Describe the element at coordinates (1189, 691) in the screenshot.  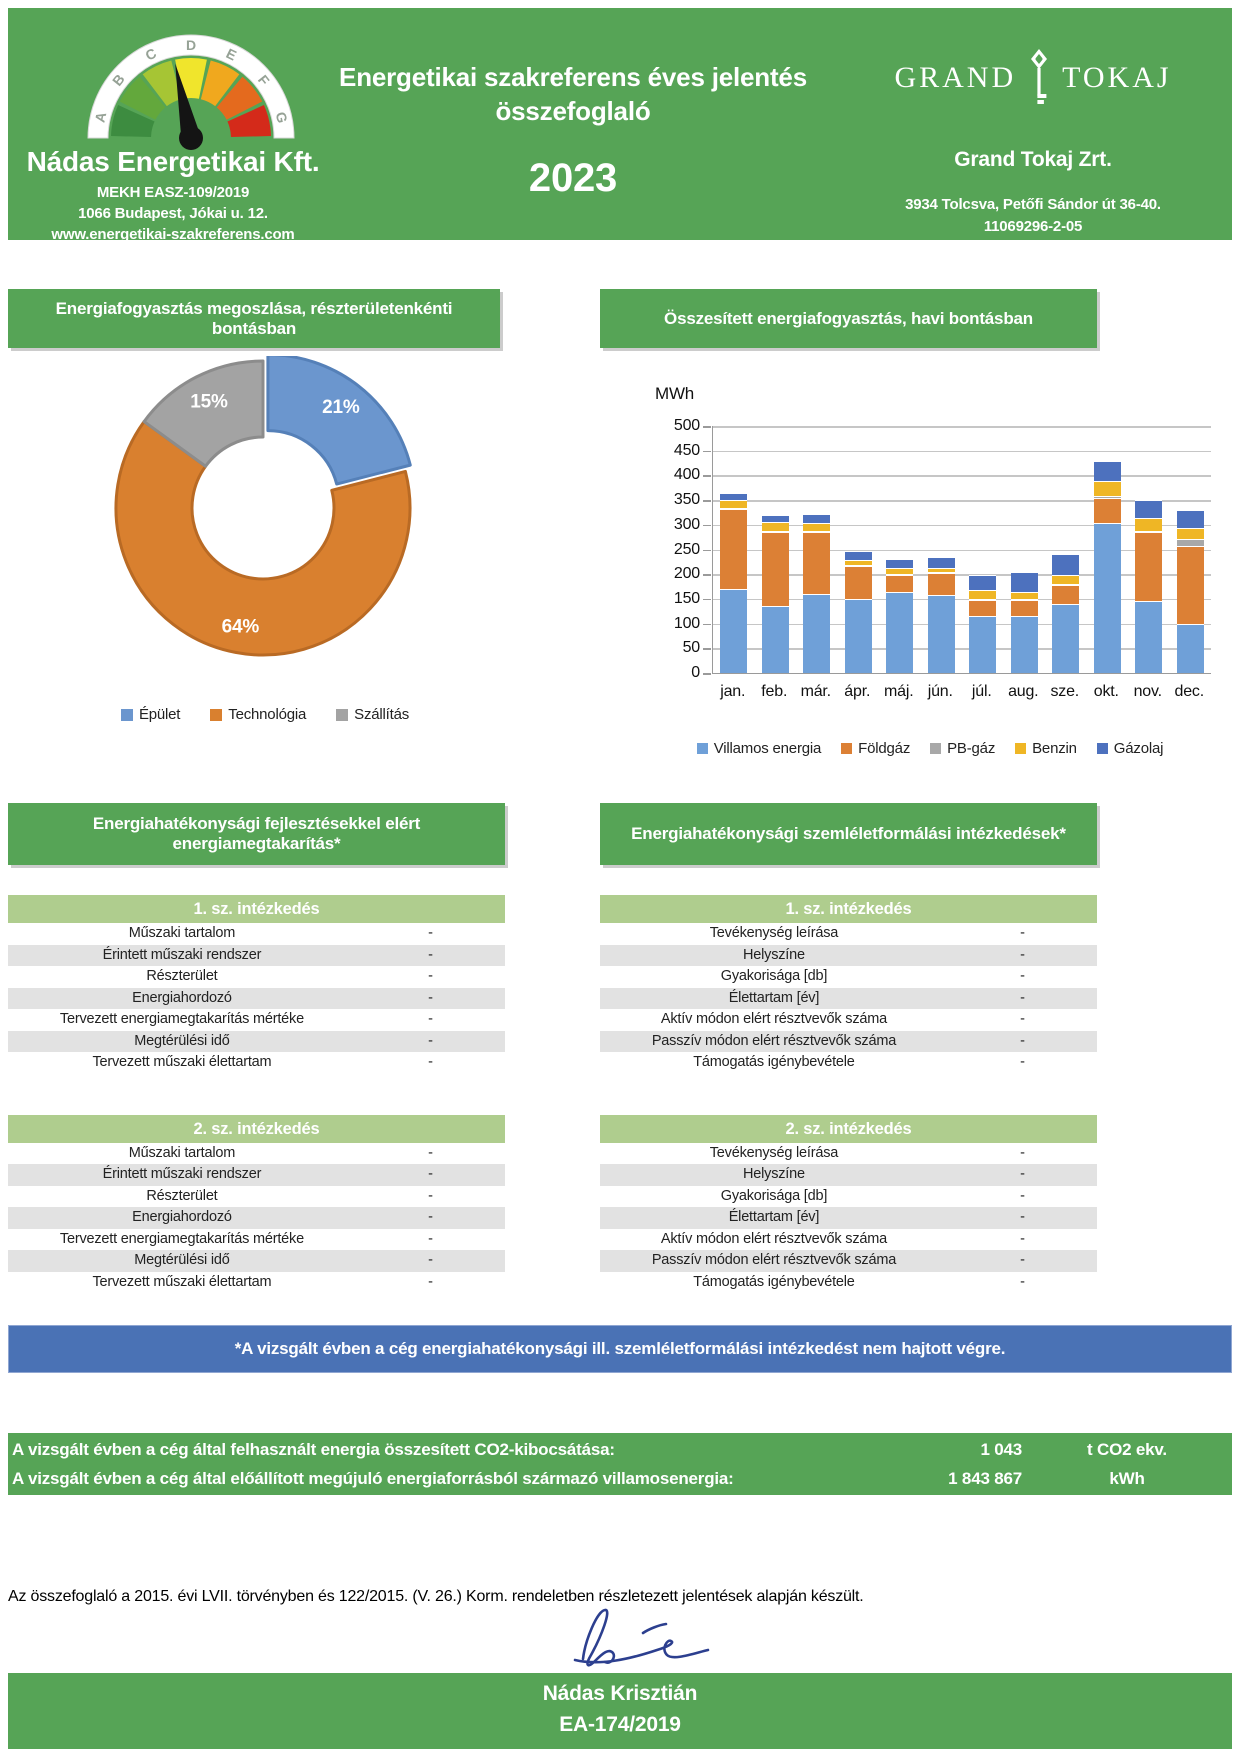
I see `x-tick-label: dec.` at that location.